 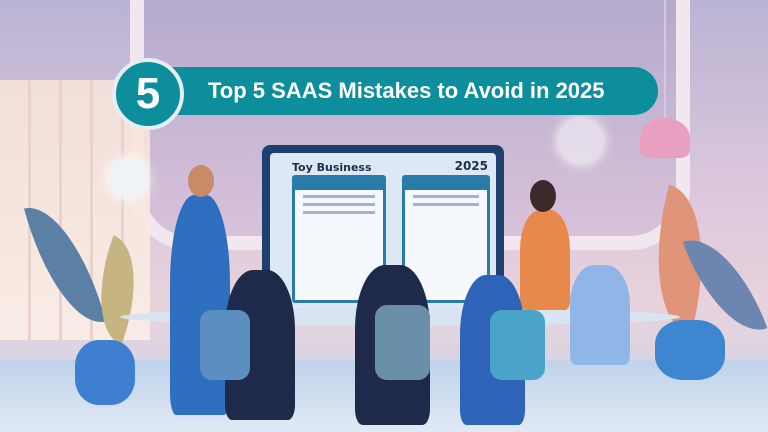 I want to click on lamp-shade, so click(x=665, y=138).